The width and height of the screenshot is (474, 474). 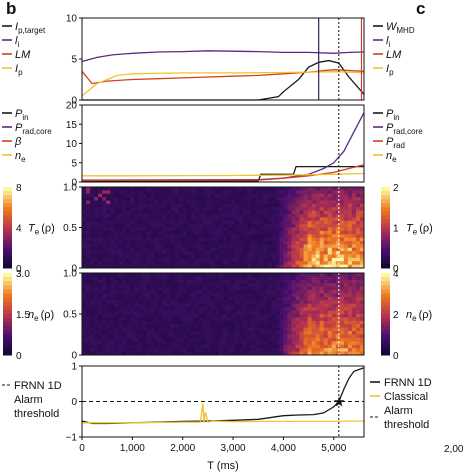 I want to click on y-tick-label: 1.0, so click(x=70, y=188).